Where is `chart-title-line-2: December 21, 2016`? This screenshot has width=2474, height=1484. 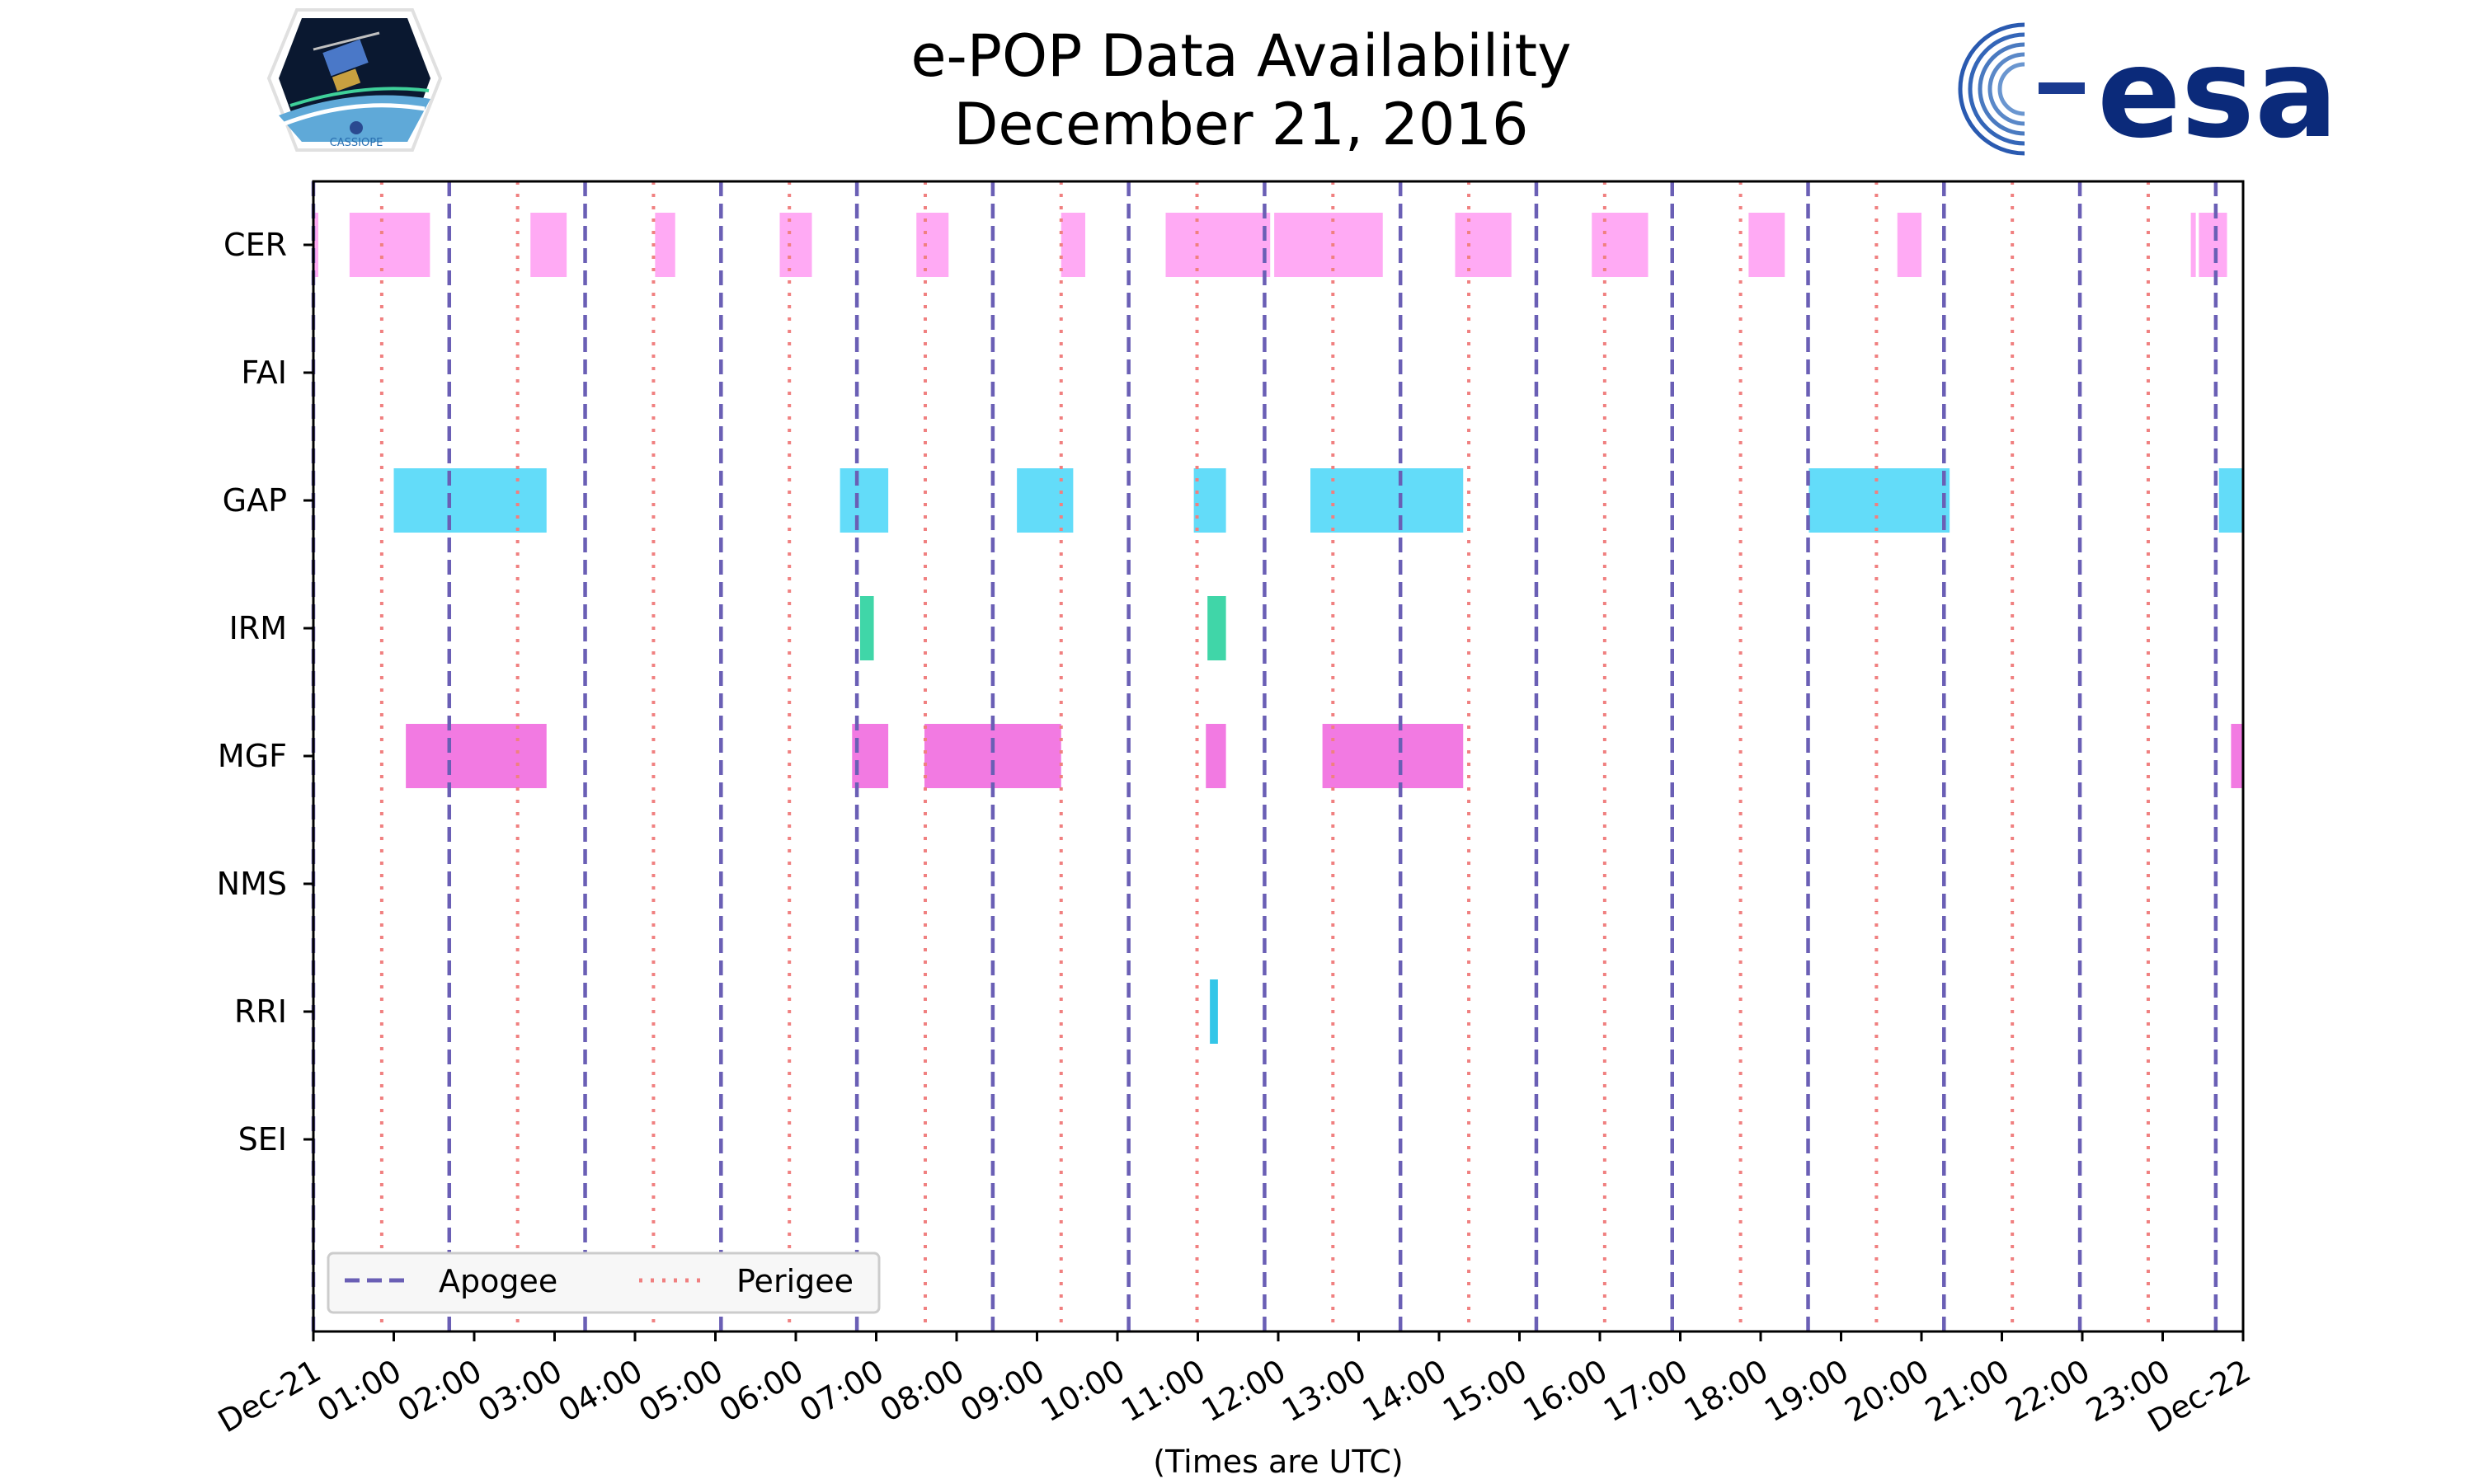
chart-title-line-2: December 21, 2016 is located at coordinates (1241, 124).